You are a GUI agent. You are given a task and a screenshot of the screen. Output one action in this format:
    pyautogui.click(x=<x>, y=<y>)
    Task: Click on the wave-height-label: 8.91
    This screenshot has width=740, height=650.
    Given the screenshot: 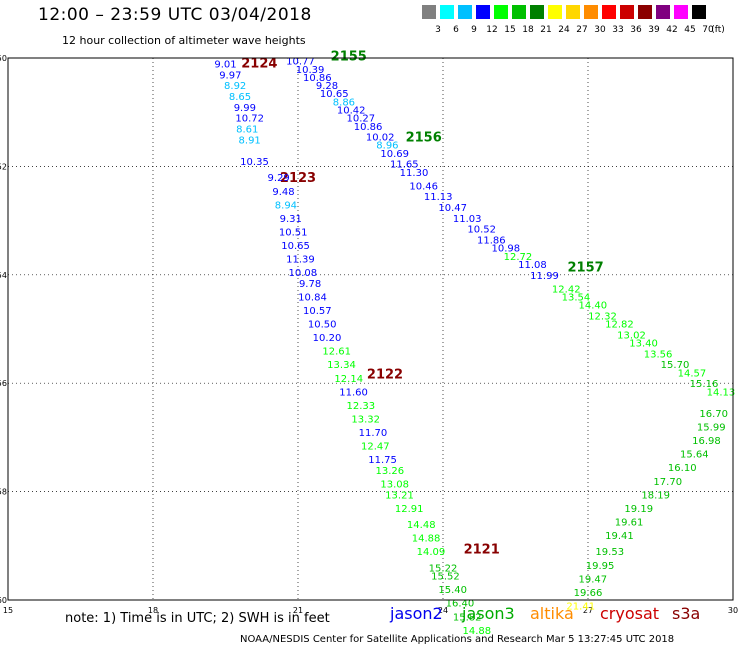 What is the action you would take?
    pyautogui.click(x=250, y=140)
    